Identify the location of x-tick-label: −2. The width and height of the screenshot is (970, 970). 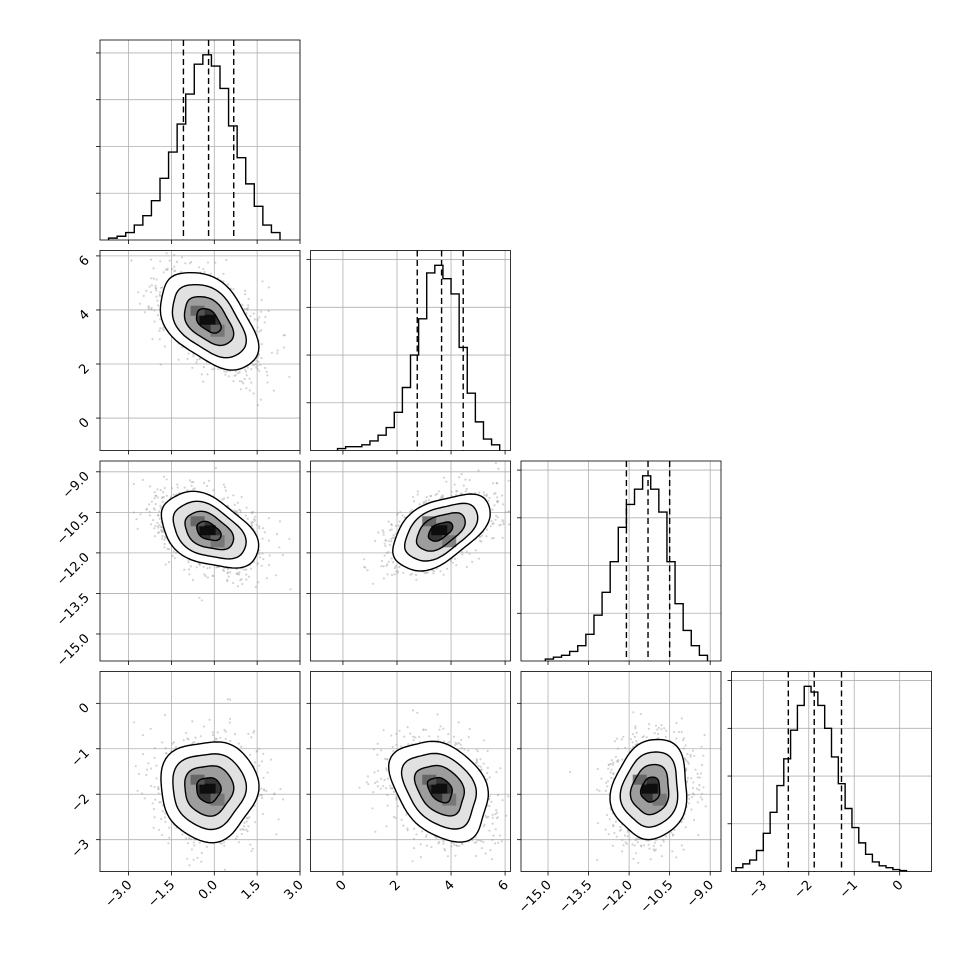
(803, 890).